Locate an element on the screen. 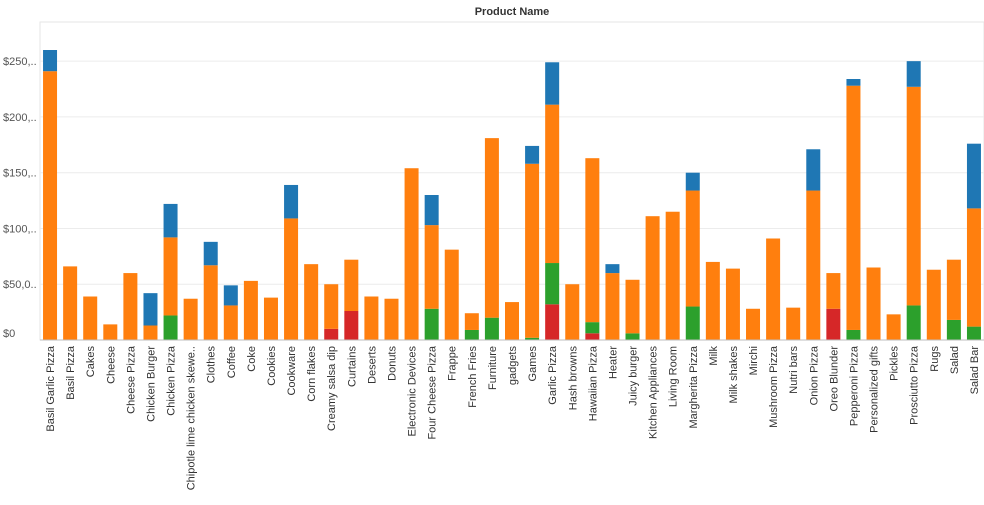 Image resolution: width=984 pixels, height=505 pixels. x-tick-label: Clothes is located at coordinates (212, 365).